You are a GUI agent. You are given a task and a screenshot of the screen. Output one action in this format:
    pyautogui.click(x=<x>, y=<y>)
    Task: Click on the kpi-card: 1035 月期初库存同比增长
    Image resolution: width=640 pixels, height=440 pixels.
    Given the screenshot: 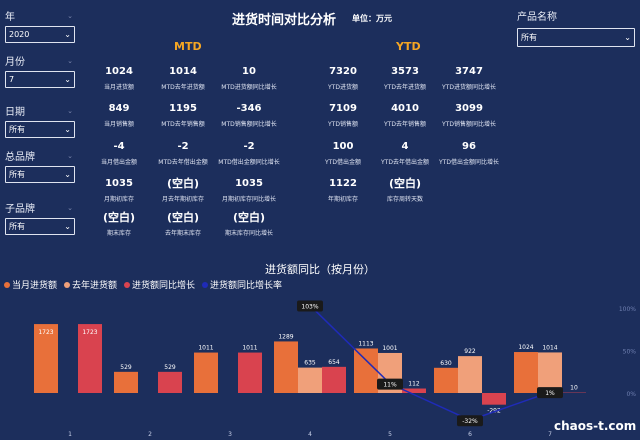 What is the action you would take?
    pyautogui.click(x=249, y=190)
    